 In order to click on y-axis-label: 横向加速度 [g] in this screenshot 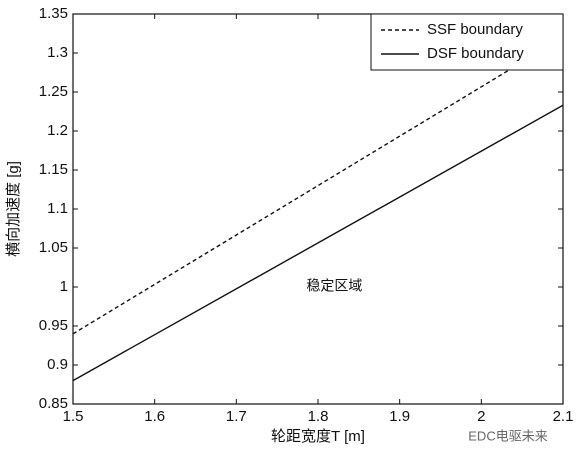, I will do `click(13, 209)`.